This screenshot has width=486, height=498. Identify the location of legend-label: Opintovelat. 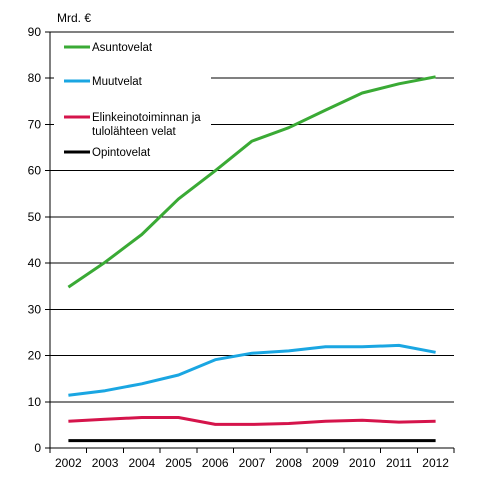
(121, 153).